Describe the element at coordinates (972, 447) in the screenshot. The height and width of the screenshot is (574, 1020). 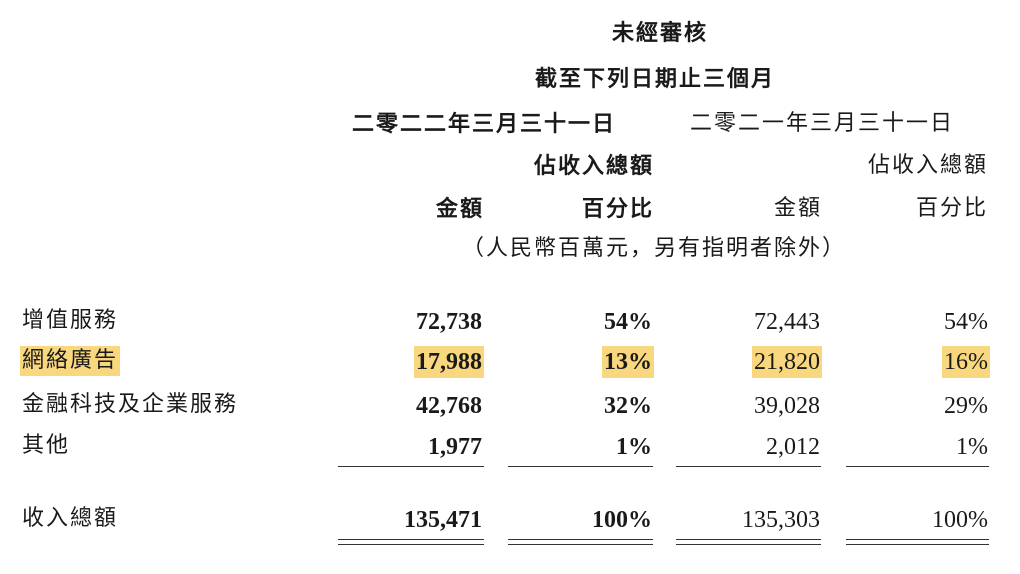
I see `row-pct-2021: 1%` at that location.